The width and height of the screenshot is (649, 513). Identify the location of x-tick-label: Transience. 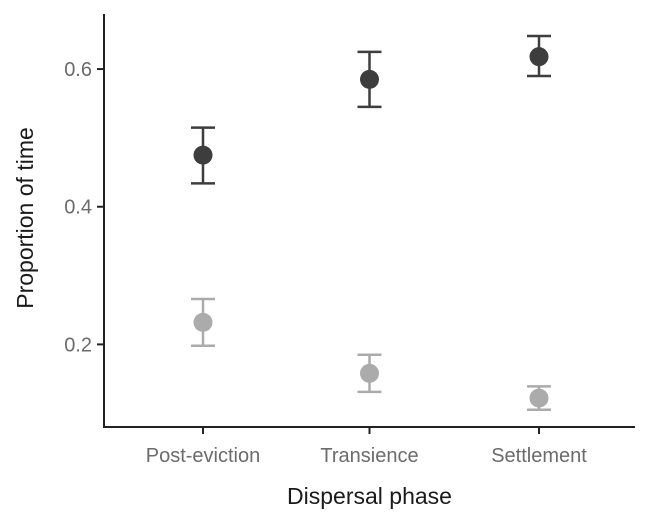
(369, 456).